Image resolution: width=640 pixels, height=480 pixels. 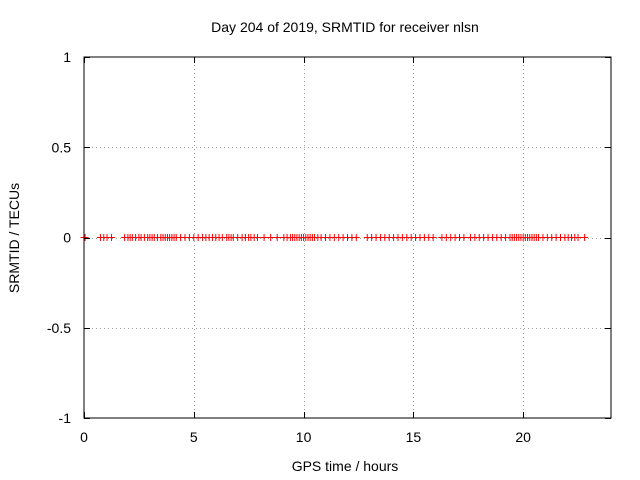 I want to click on y-tick-label: 0, so click(x=67, y=238).